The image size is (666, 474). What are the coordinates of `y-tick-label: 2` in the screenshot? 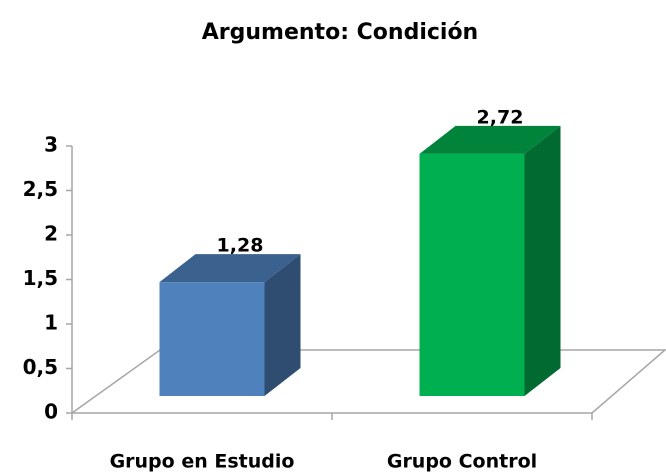 It's located at (51, 234).